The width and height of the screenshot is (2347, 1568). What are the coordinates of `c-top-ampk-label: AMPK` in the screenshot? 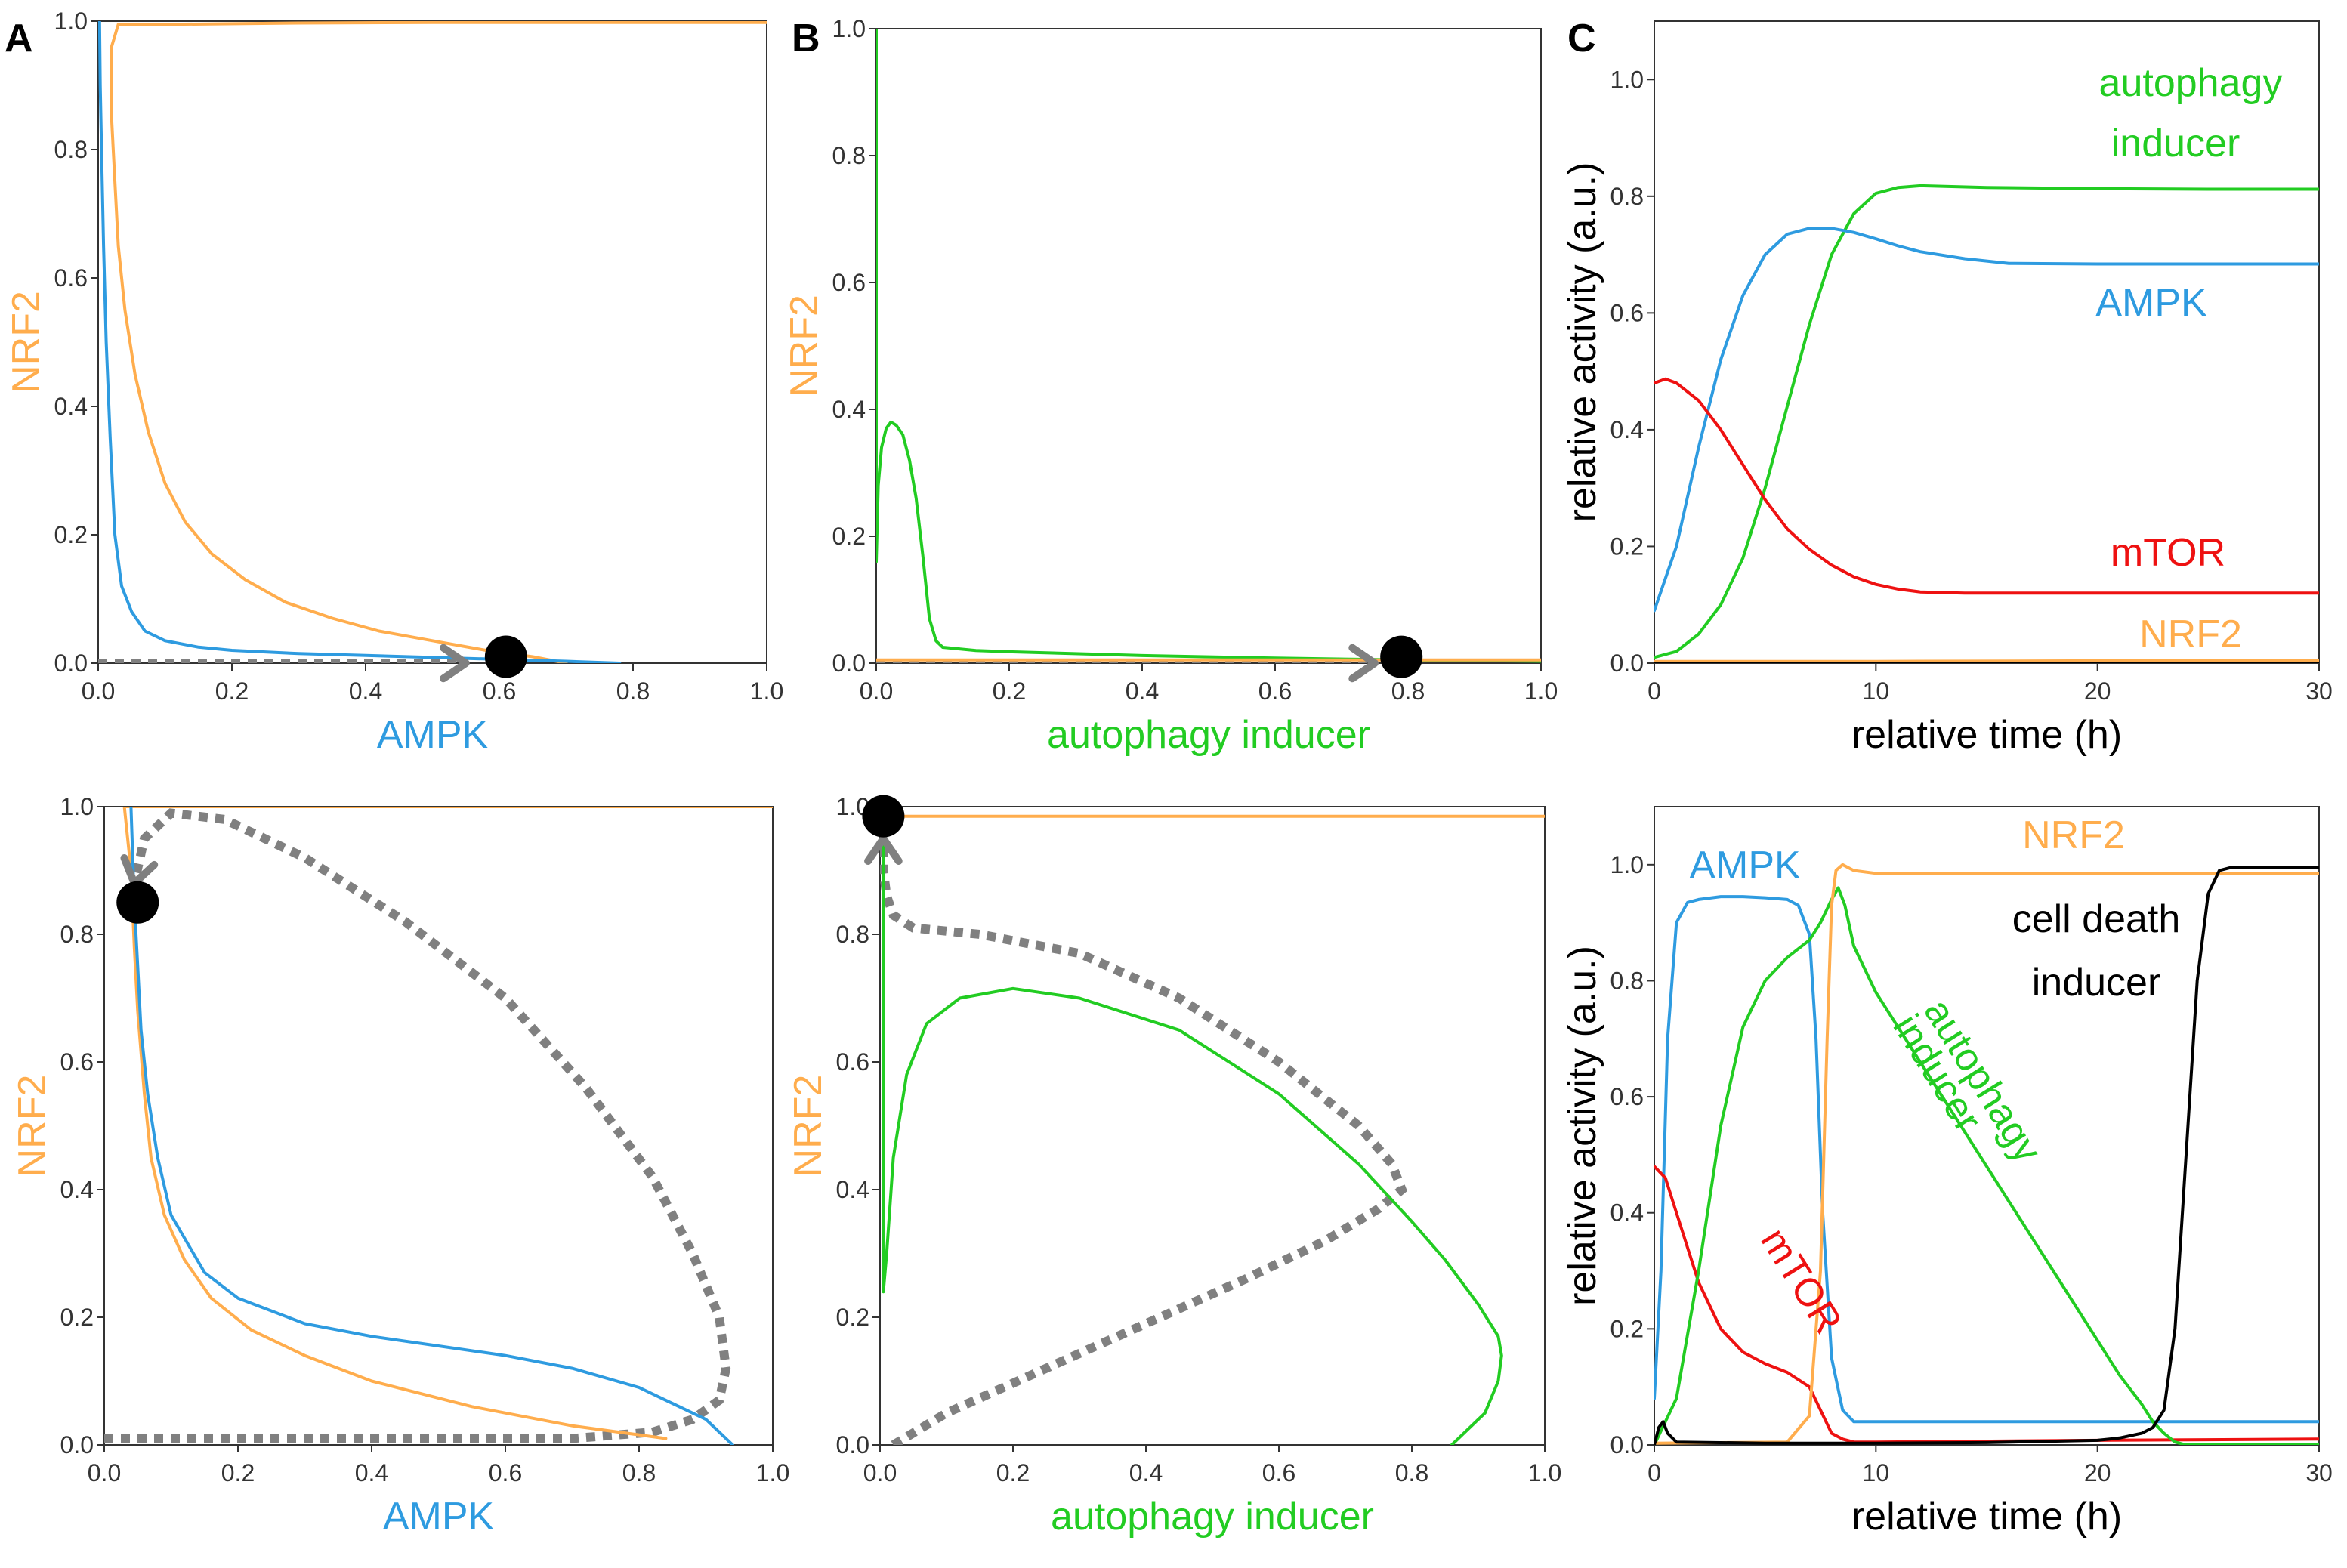 It's located at (2151, 303).